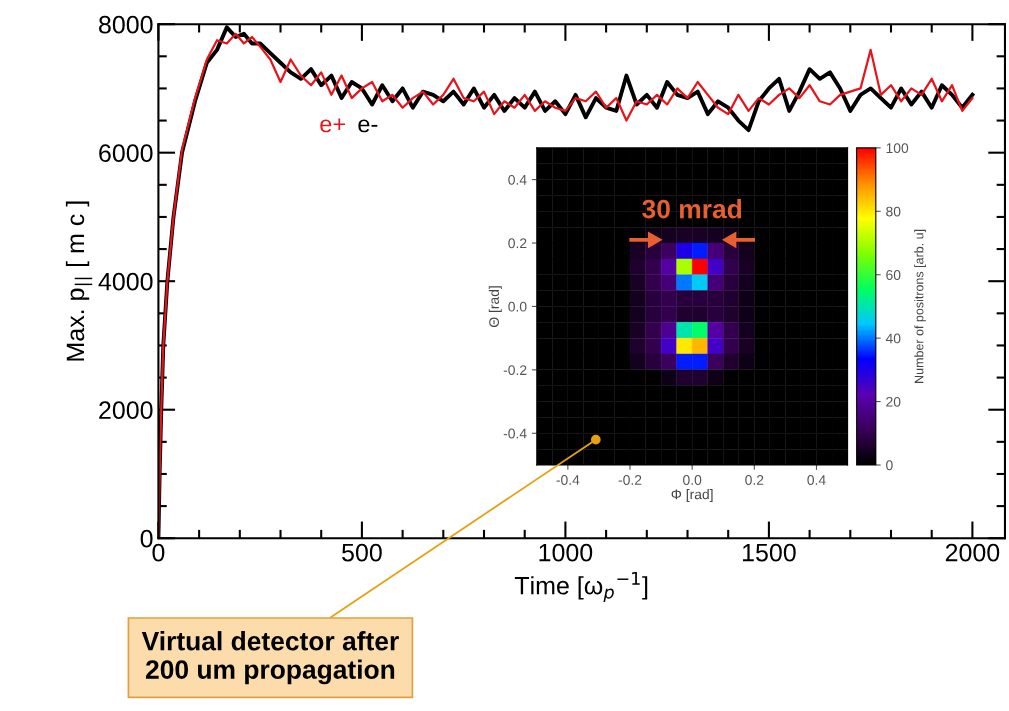  What do you see at coordinates (158, 552) in the screenshot?
I see `x-tick-label: 0` at bounding box center [158, 552].